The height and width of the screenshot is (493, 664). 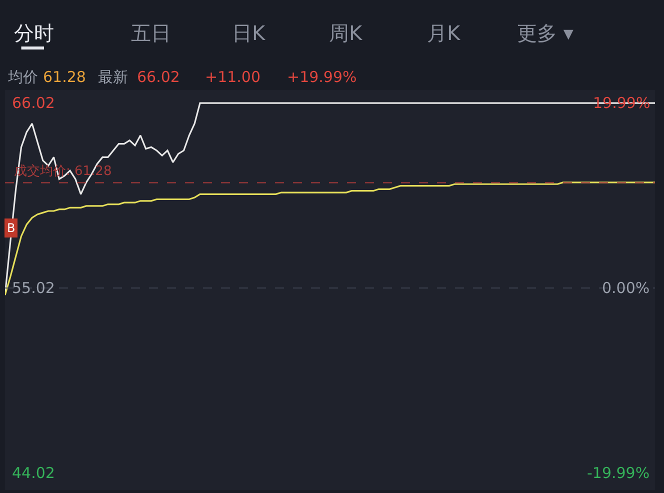 What do you see at coordinates (33, 103) in the screenshot?
I see `y-tick-label: 66.02` at bounding box center [33, 103].